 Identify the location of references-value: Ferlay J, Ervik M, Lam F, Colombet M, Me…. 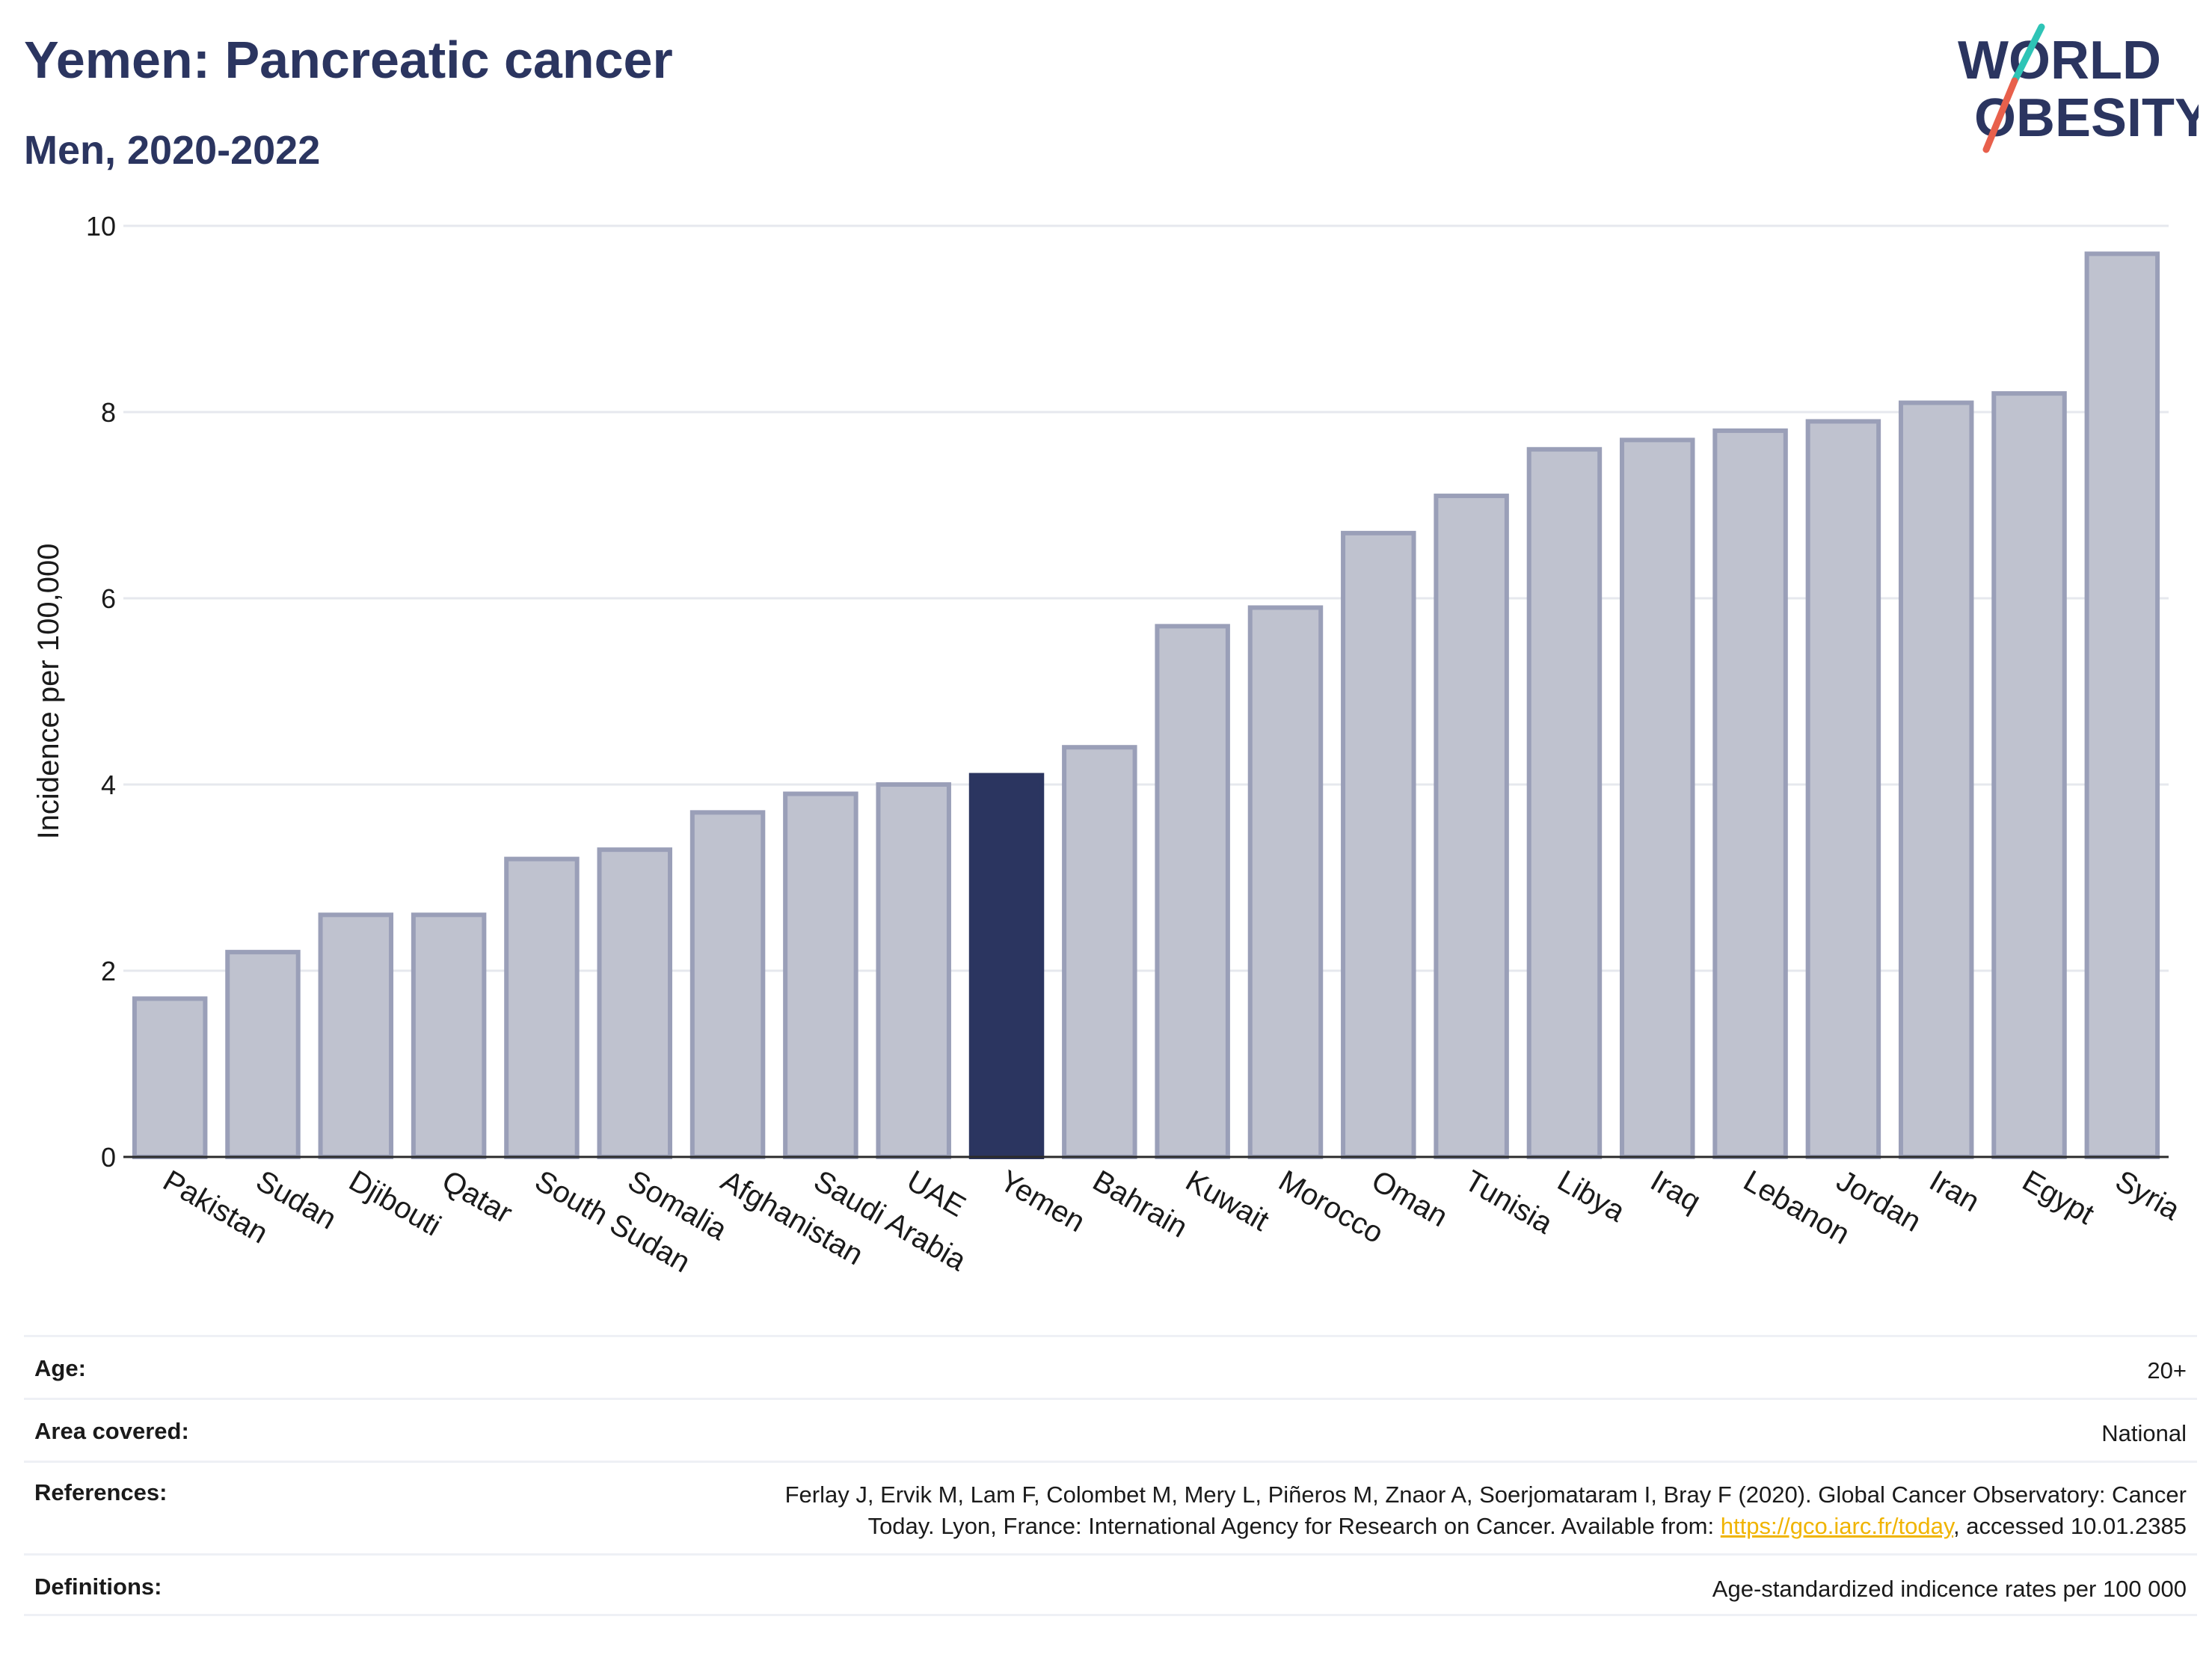
(1486, 1510).